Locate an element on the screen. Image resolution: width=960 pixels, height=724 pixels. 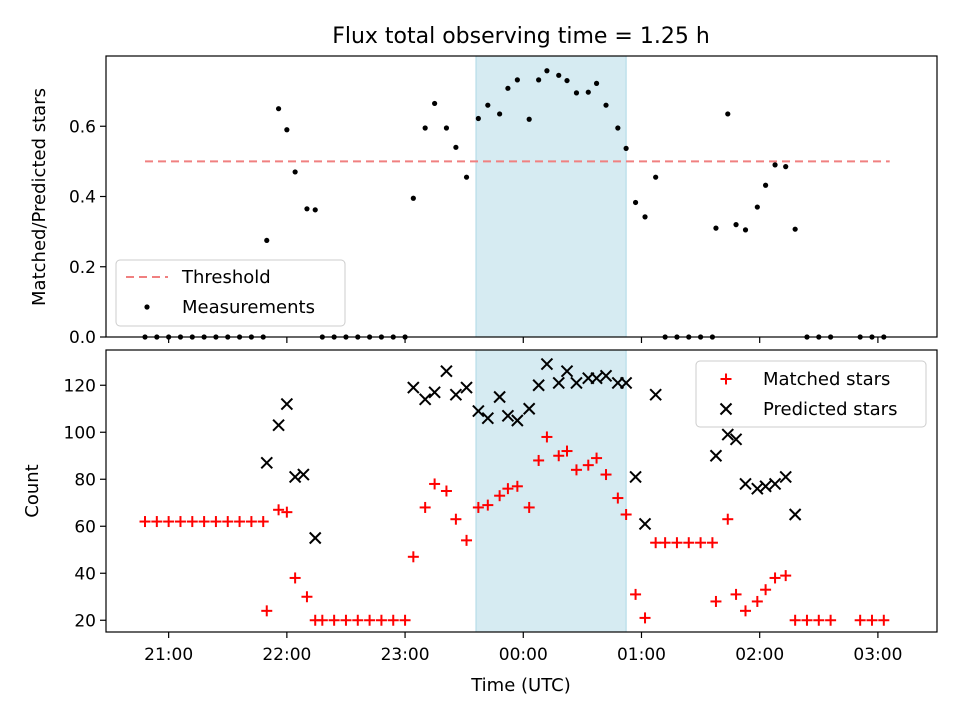
legend-predicted-marker is located at coordinates (726, 409).